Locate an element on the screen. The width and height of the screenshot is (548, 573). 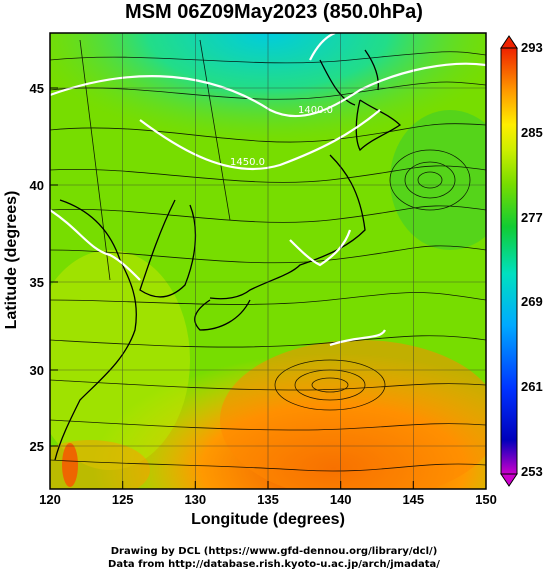
x-tick-label: 150 is located at coordinates (486, 499).